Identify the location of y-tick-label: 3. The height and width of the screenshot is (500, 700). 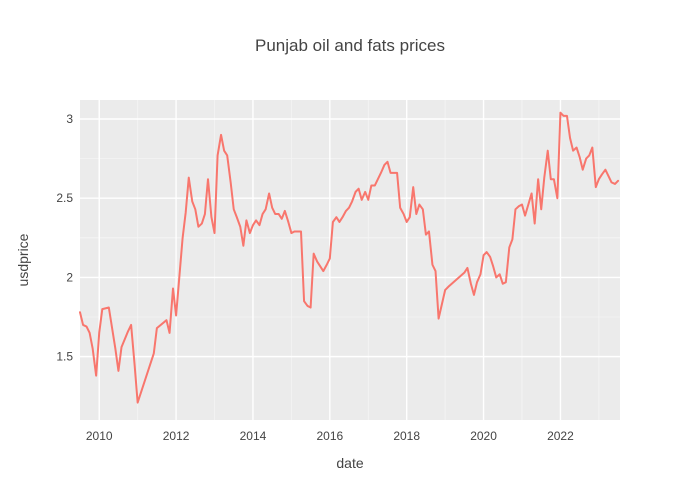
(69, 119).